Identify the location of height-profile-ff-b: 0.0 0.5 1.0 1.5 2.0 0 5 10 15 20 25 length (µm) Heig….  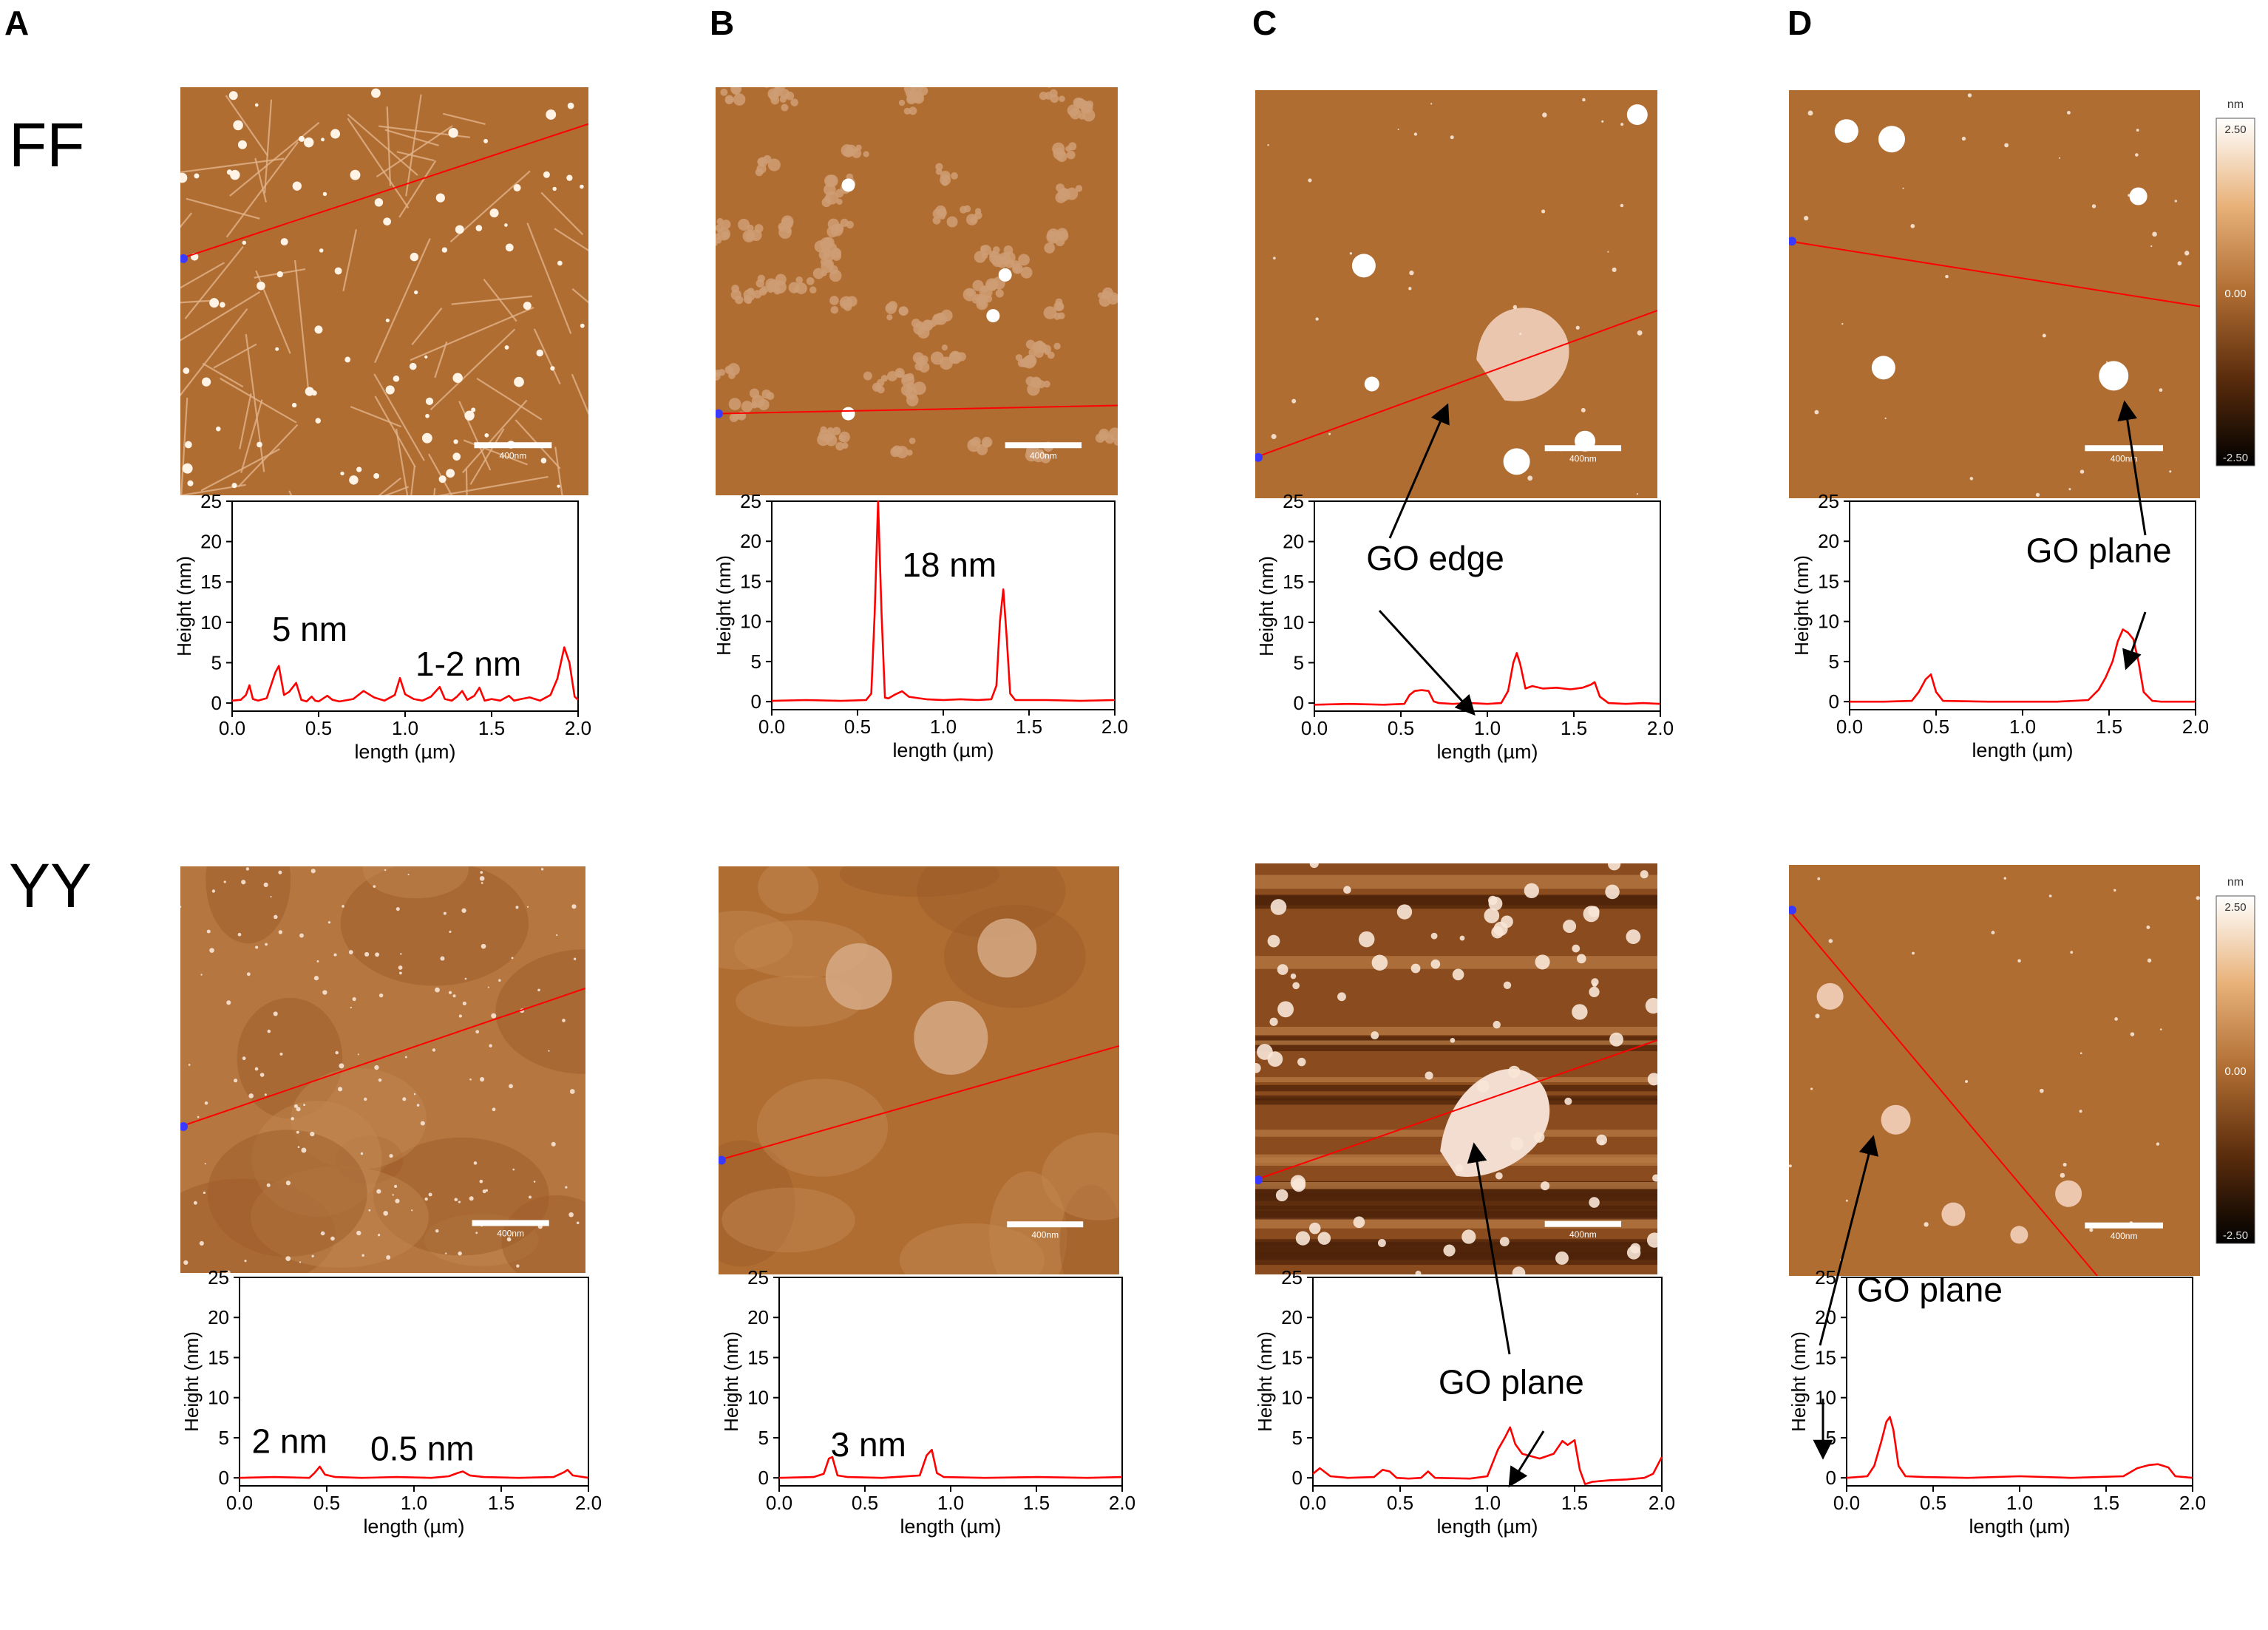
(921, 627).